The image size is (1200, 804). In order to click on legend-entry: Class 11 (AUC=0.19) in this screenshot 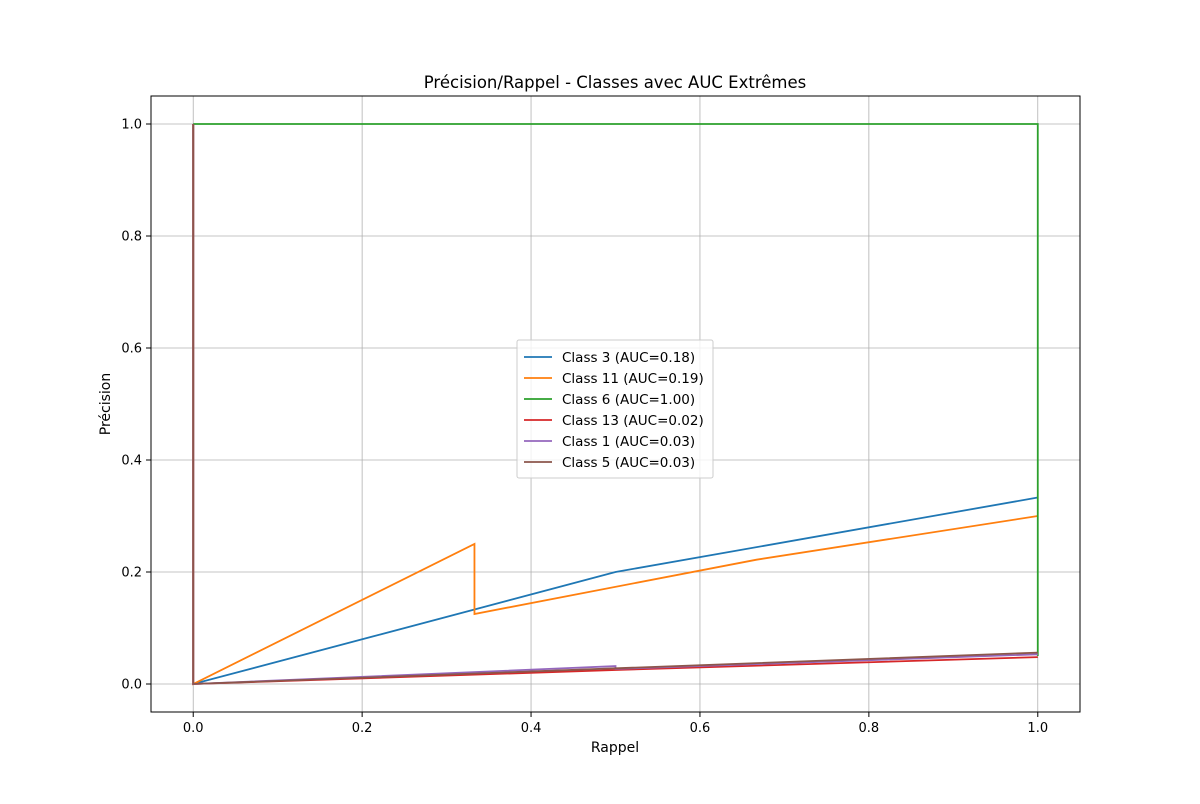, I will do `click(633, 379)`.